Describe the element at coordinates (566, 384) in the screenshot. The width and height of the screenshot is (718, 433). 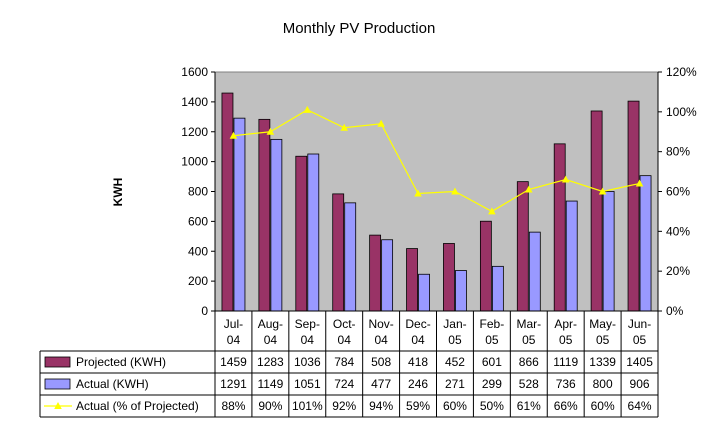
I see `table-value: 736` at that location.